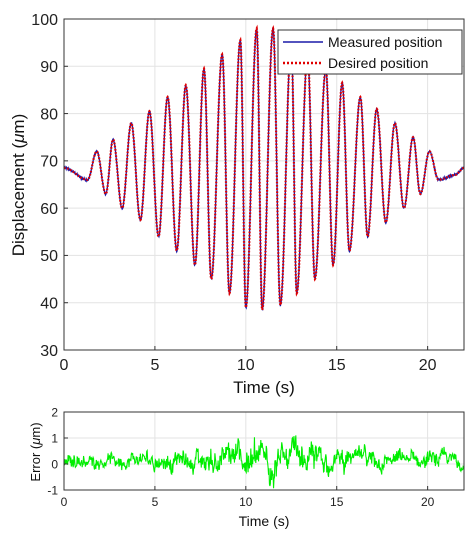 This screenshot has height=534, width=474. What do you see at coordinates (52, 490) in the screenshot?
I see `y-tick-label: -1` at bounding box center [52, 490].